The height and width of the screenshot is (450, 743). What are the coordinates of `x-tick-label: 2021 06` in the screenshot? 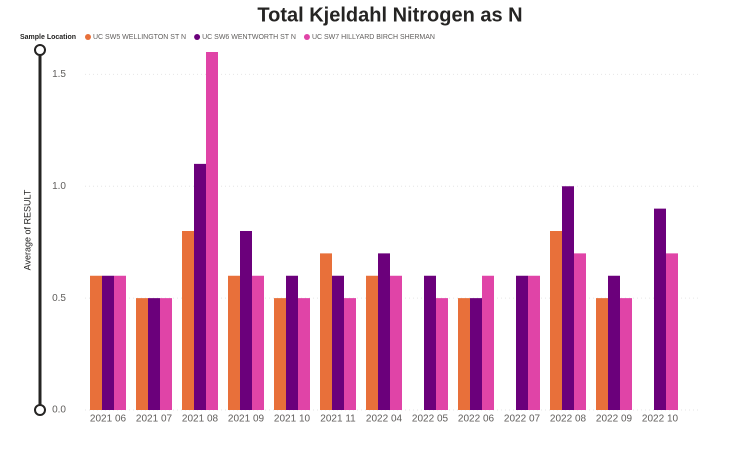 It's located at (108, 419).